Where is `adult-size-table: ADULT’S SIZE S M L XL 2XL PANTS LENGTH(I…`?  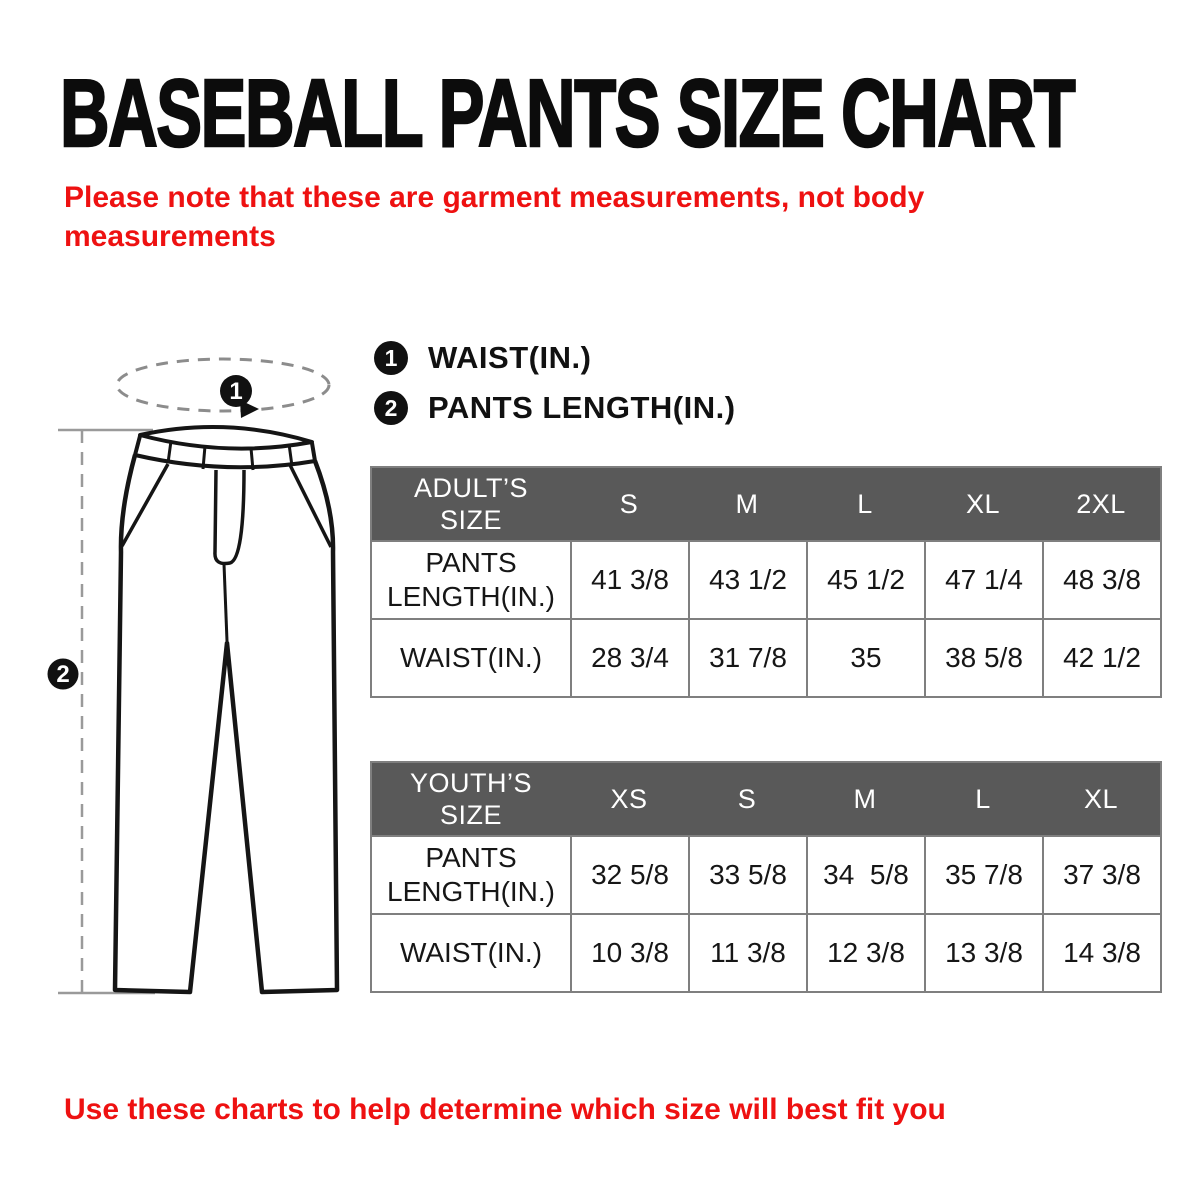
adult-size-table: ADULT’S SIZE S M L XL 2XL PANTS LENGTH(I… is located at coordinates (766, 582).